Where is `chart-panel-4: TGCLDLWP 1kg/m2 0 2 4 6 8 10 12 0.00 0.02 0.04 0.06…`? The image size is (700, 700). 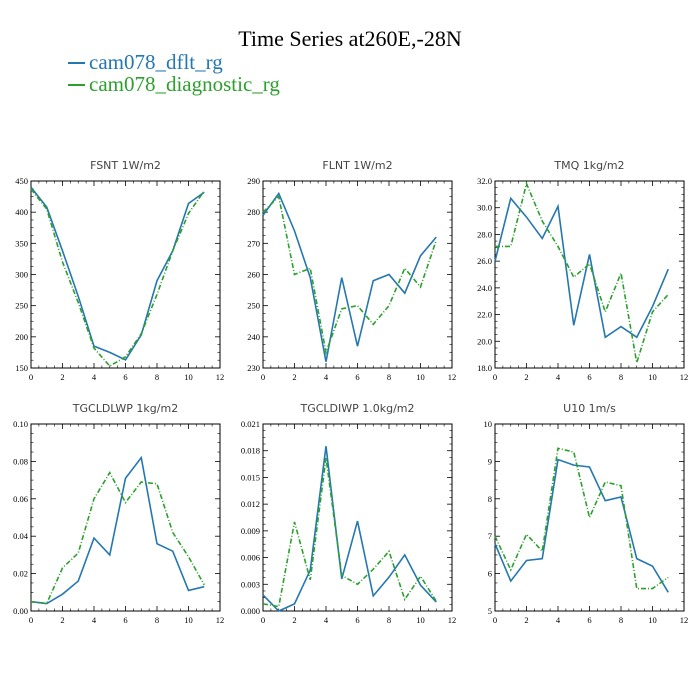
chart-panel-4: TGCLDLWP 1kg/m2 0 2 4 6 8 10 12 0.00 0.02 0.04 0.06… is located at coordinates (118, 513).